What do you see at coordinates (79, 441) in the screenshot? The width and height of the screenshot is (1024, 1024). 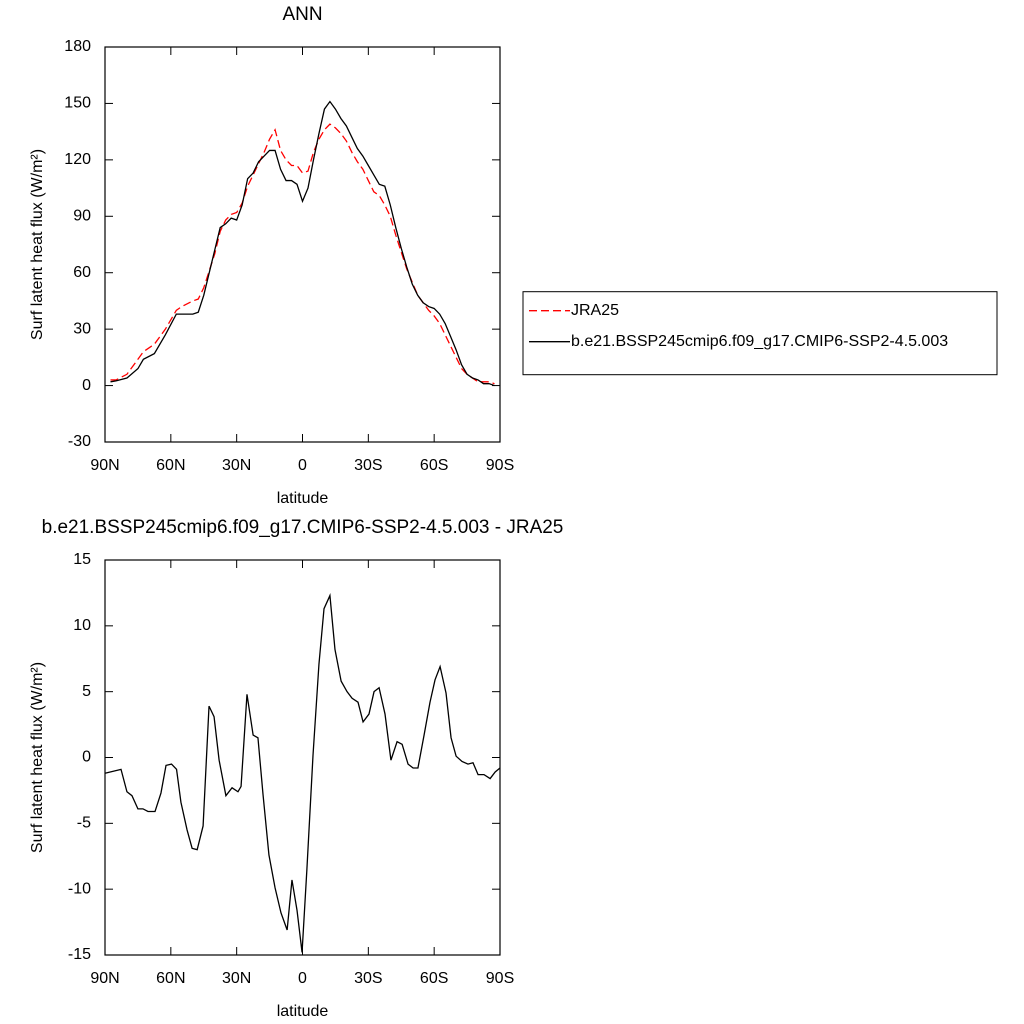 I see `y-tick-label: -30` at bounding box center [79, 441].